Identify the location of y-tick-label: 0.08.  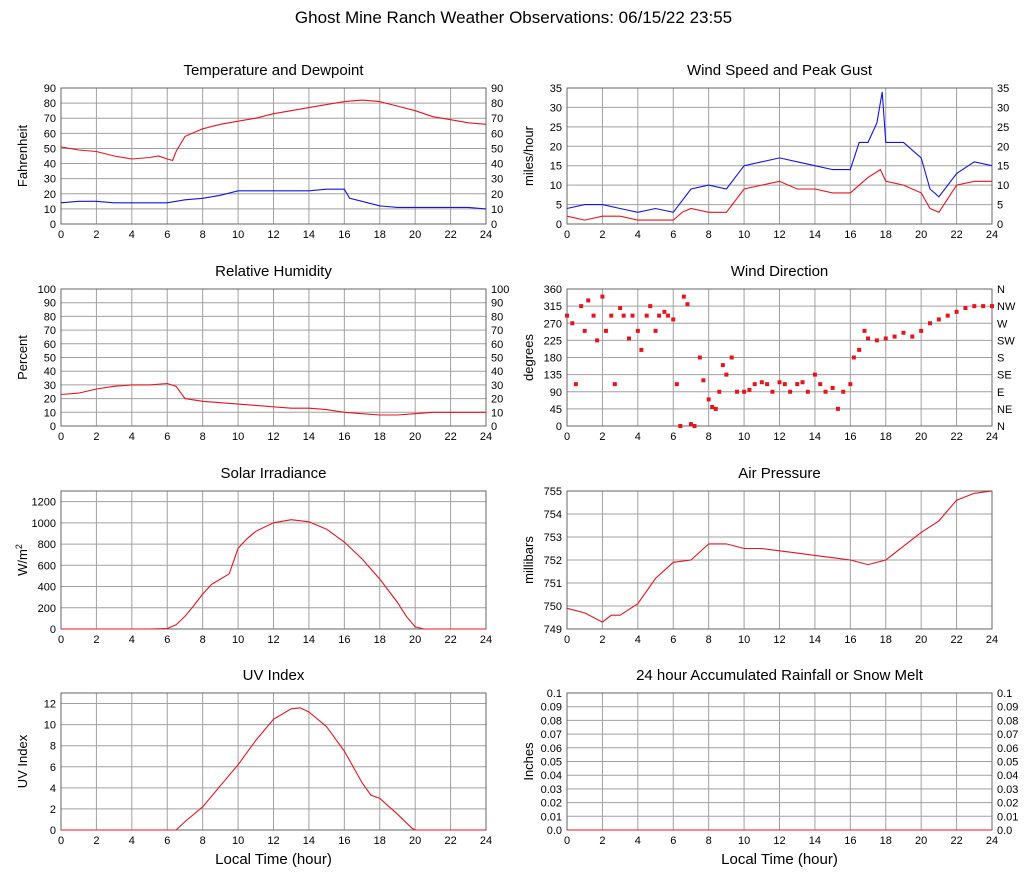
(551, 721).